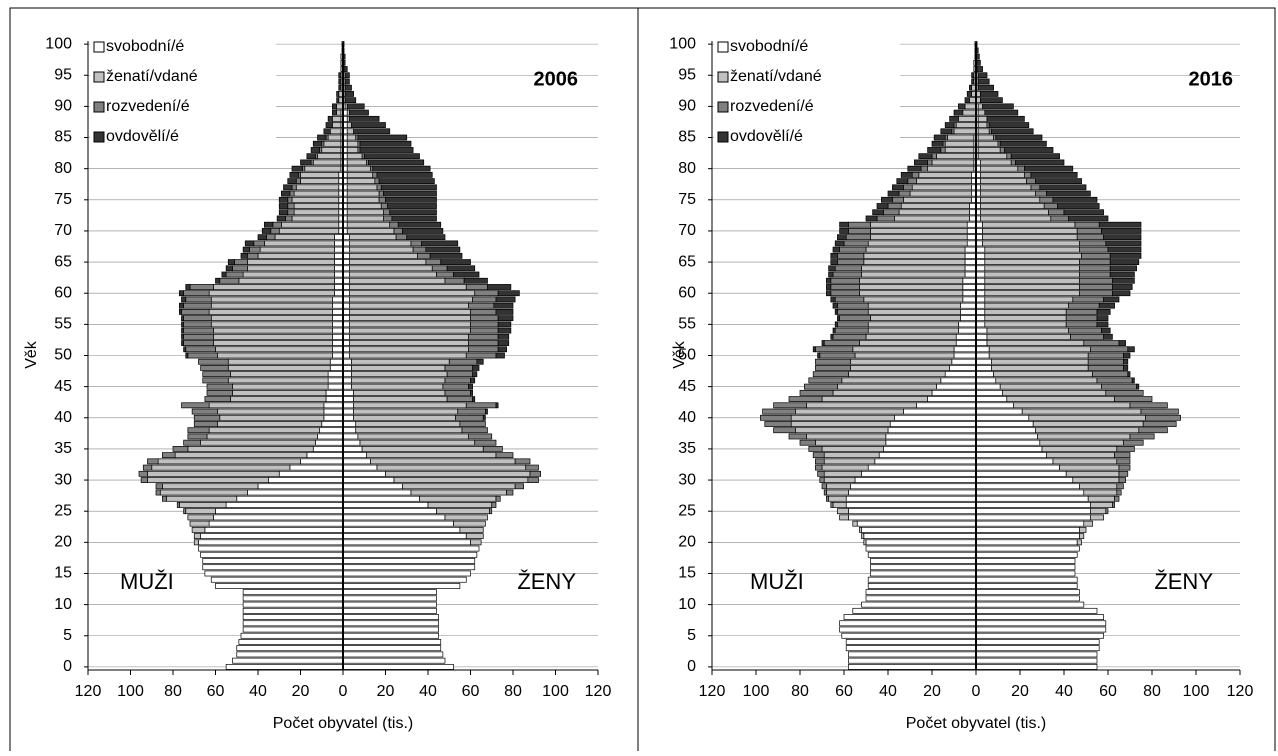 This screenshot has width=1278, height=756. What do you see at coordinates (723, 107) in the screenshot?
I see `legend-swatch` at bounding box center [723, 107].